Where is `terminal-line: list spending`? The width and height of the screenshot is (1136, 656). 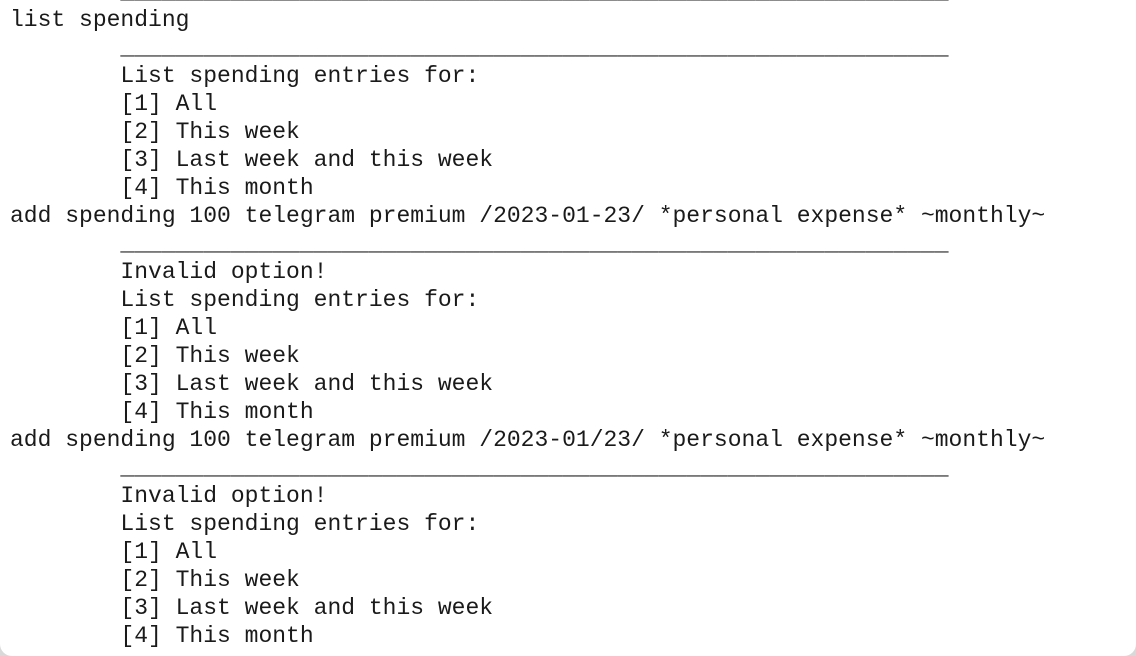
terminal-line: list spending is located at coordinates (100, 20).